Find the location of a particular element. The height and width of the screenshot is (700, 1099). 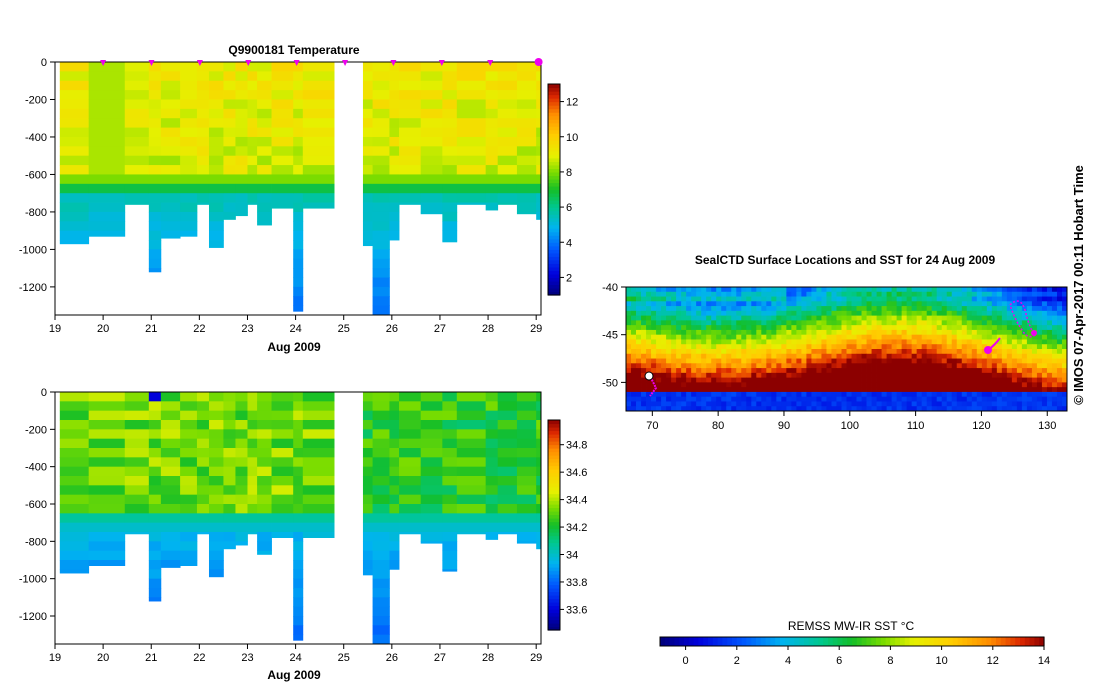

x-tick-label: 23 is located at coordinates (247, 658).